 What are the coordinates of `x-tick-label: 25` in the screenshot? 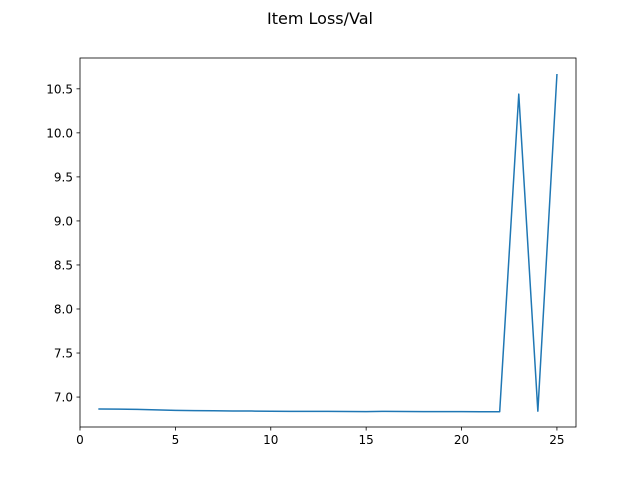 It's located at (556, 440).